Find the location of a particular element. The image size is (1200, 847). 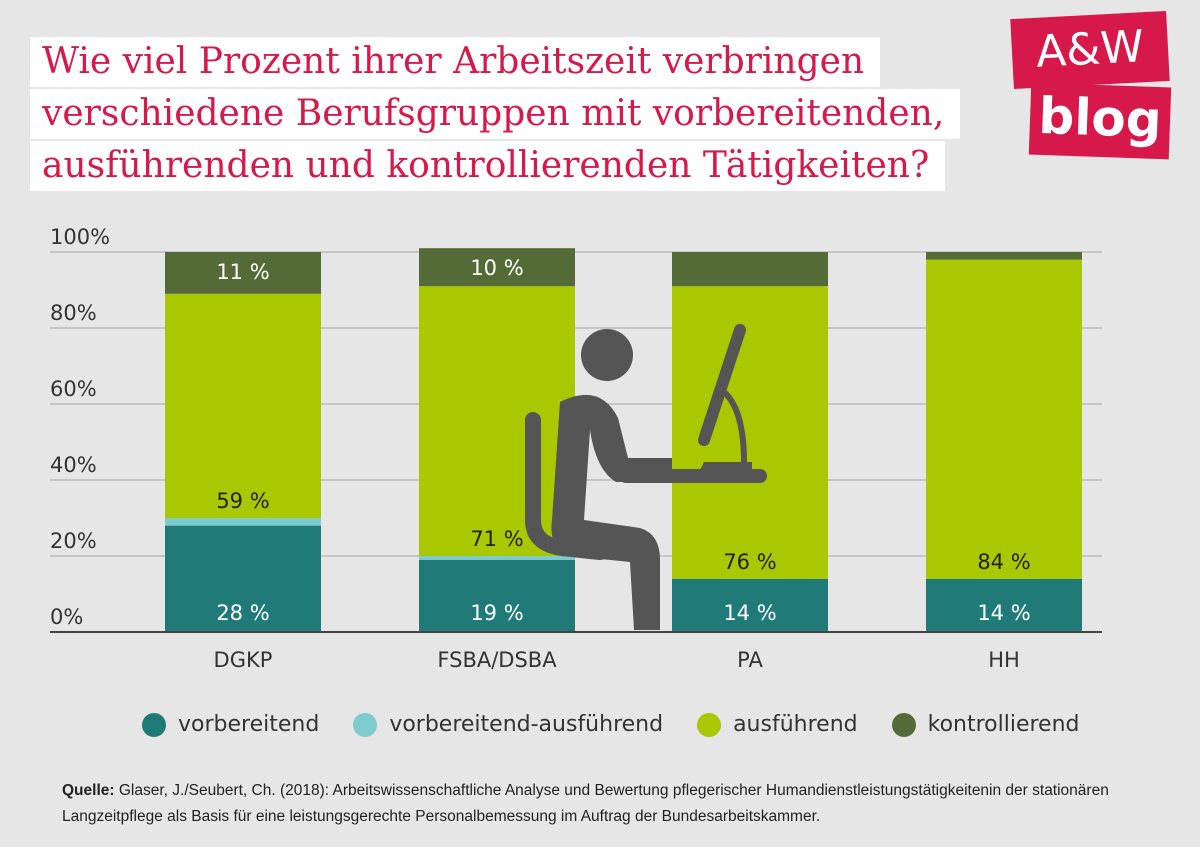

legend-item-kontrollierend: kontrollierend is located at coordinates (985, 724).